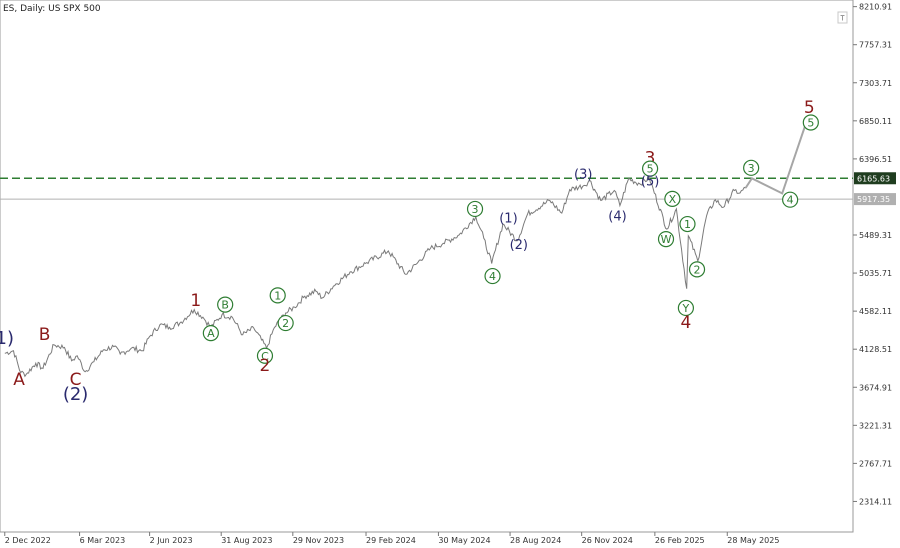 This screenshot has width=900, height=548. I want to click on x-tick-label: 31 Aug 2023, so click(246, 540).